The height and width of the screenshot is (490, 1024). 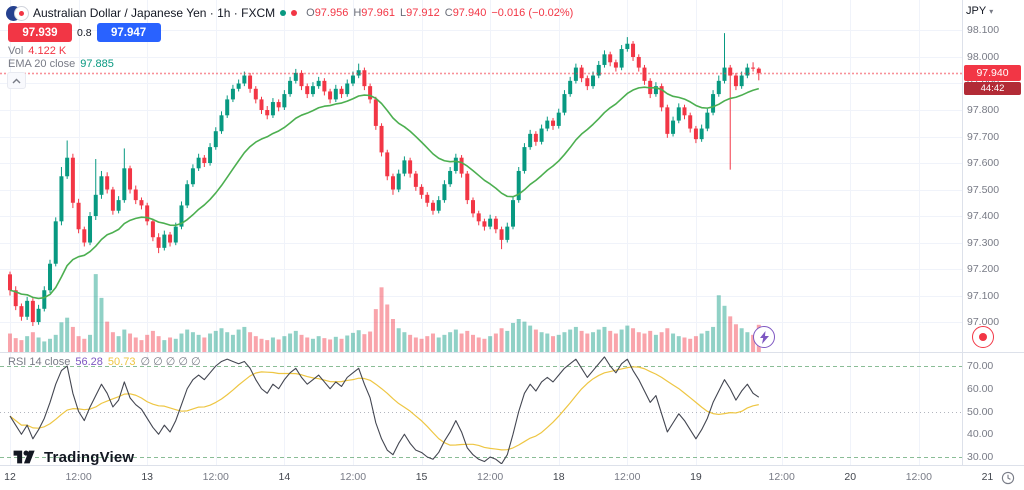 What do you see at coordinates (983, 242) in the screenshot?
I see `price-tick-label: 97.300` at bounding box center [983, 242].